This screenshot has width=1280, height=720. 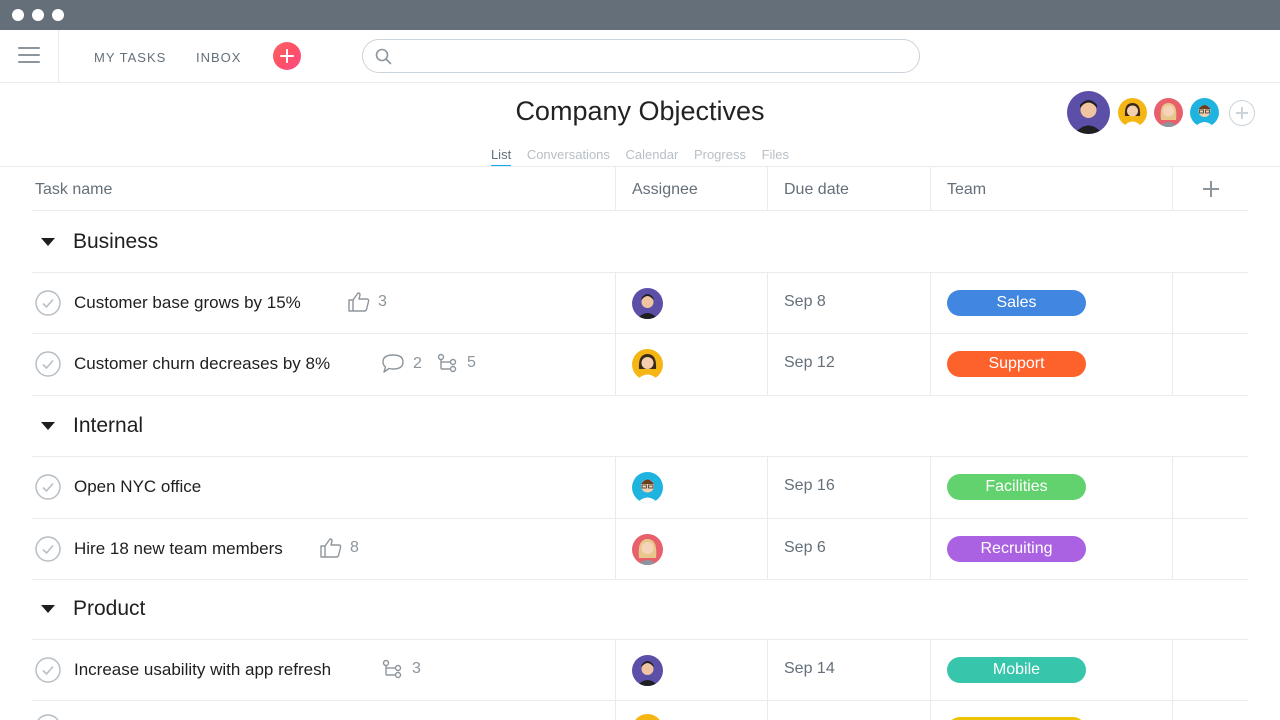 I want to click on team-tag: Recruiting, so click(x=1016, y=549).